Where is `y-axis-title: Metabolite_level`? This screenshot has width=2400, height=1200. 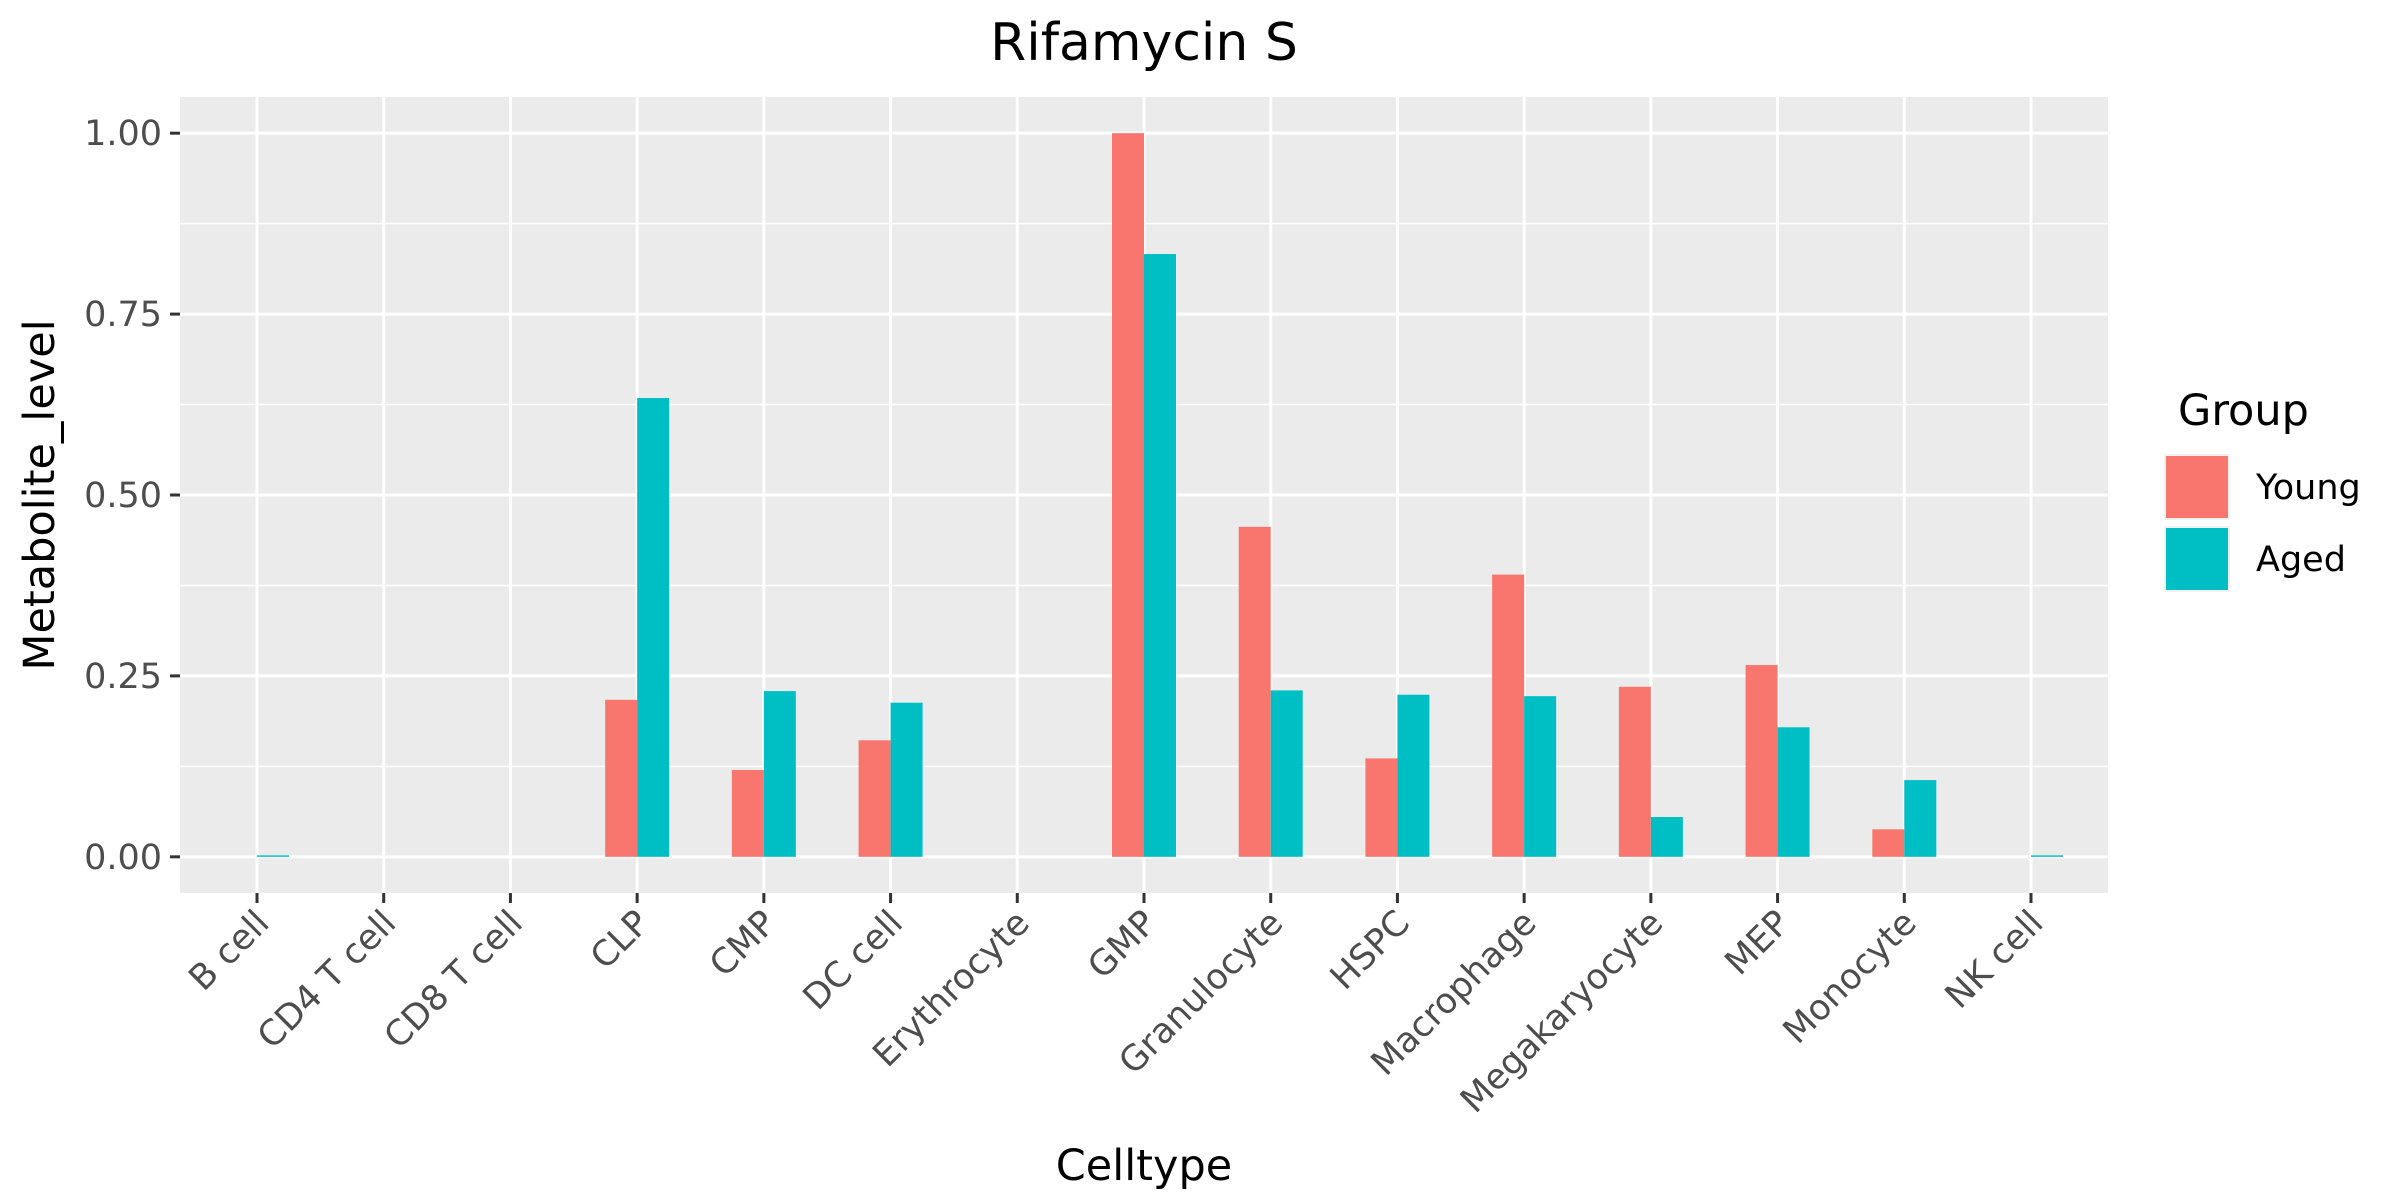
y-axis-title: Metabolite_level is located at coordinates (40, 494).